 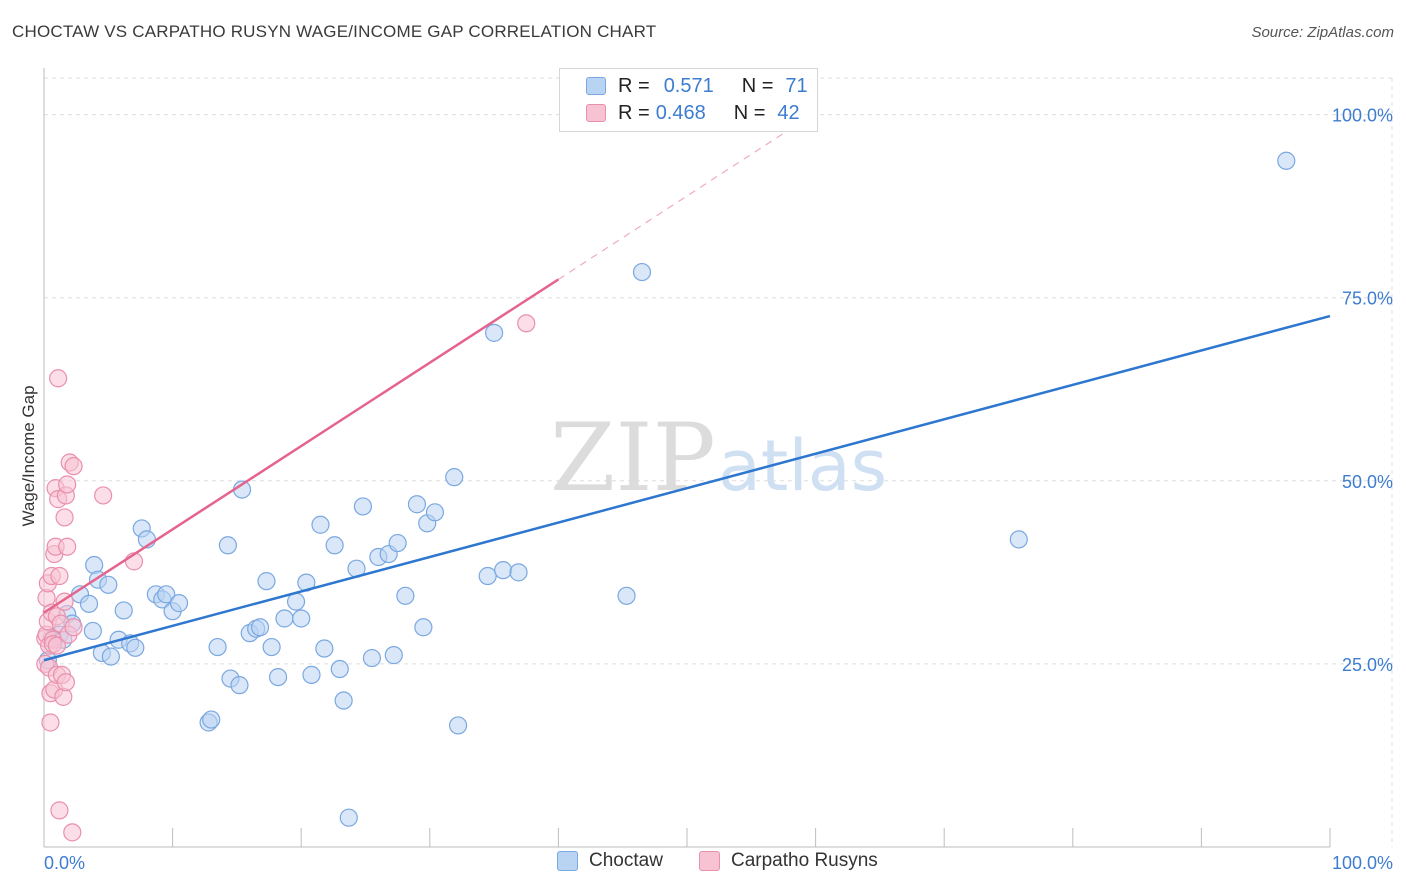 What do you see at coordinates (1362, 863) in the screenshot?
I see `x-tick-label: 100.0%` at bounding box center [1362, 863].